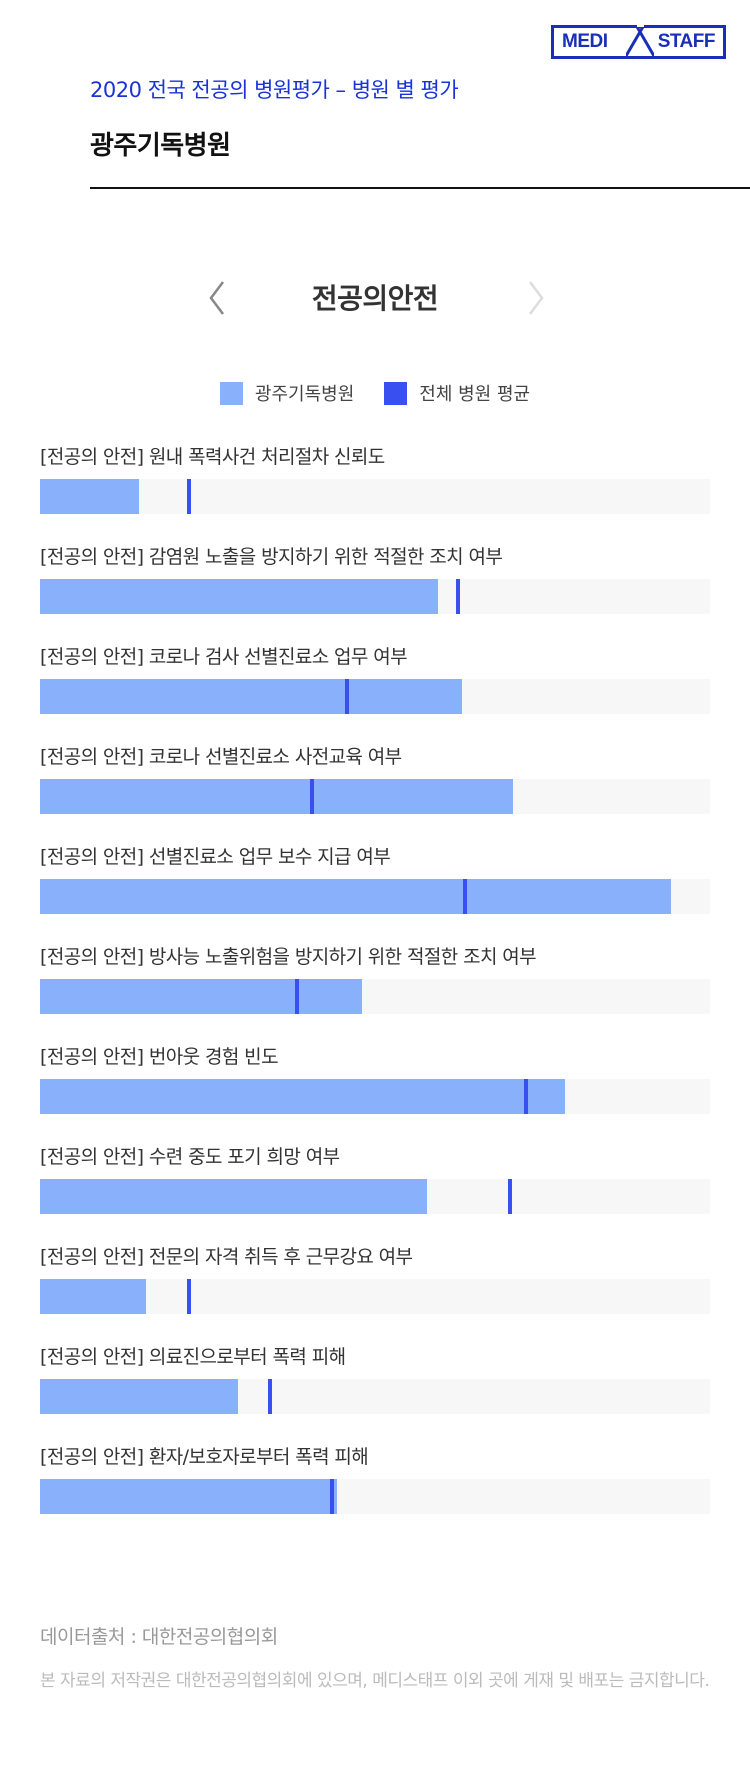 This screenshot has height=1790, width=750. Describe the element at coordinates (159, 1637) in the screenshot. I see `data-source: 데이터출처 : 대한전공의협의회` at that location.